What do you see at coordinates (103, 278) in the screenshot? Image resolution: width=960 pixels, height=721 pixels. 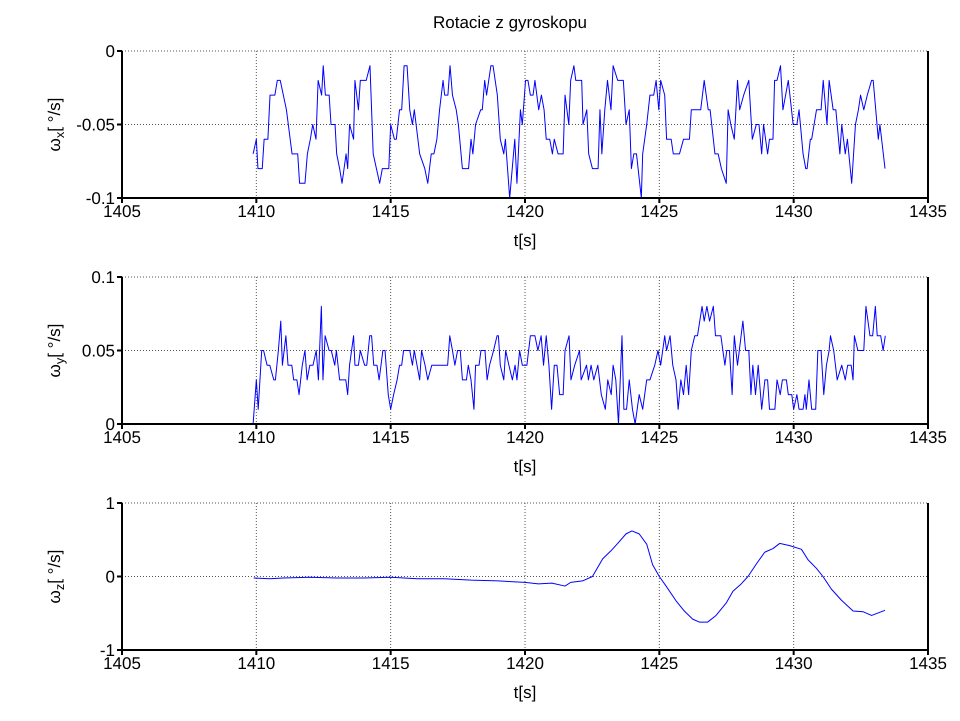 I see `y-tick-label: 0.1` at bounding box center [103, 278].